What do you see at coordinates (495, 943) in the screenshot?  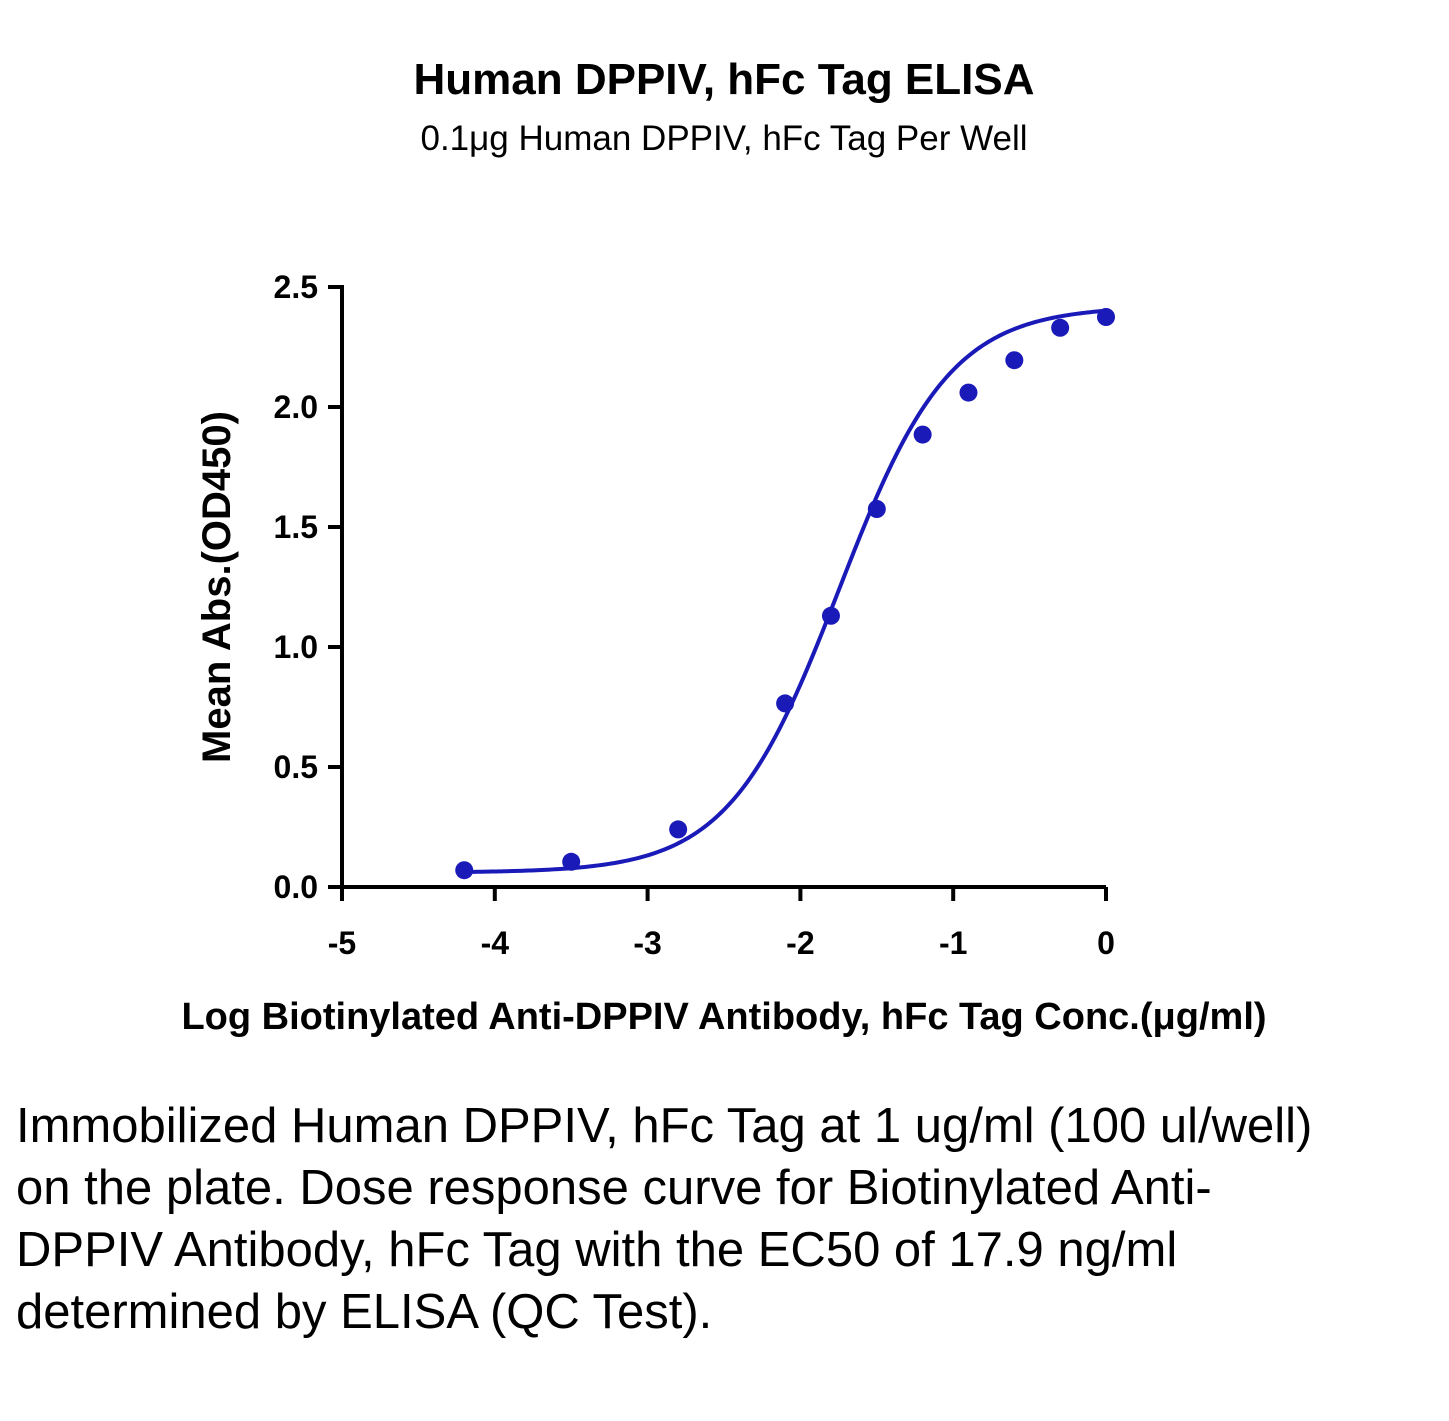 I see `x-tick-label: -4` at bounding box center [495, 943].